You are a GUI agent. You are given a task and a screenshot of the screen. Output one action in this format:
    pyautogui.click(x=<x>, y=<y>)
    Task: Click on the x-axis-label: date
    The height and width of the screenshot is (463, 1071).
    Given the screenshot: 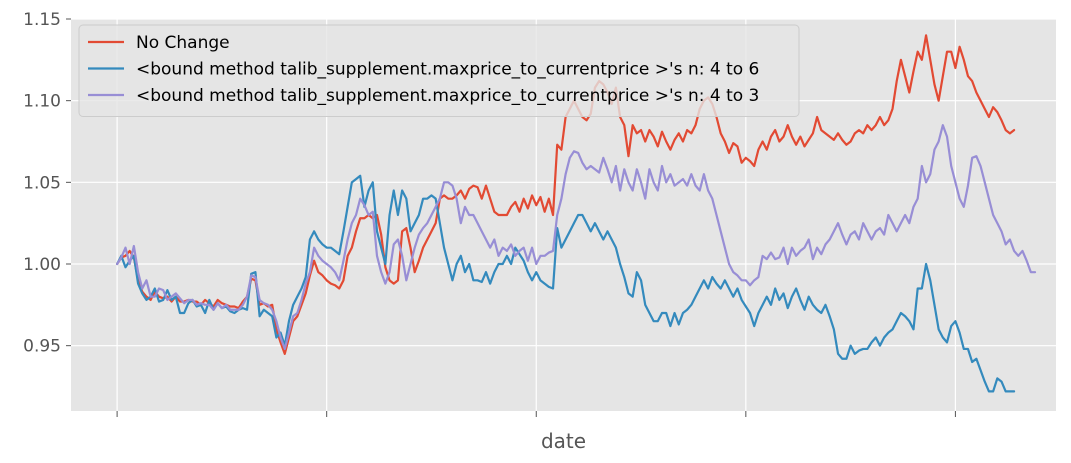 What is the action you would take?
    pyautogui.click(x=563, y=441)
    